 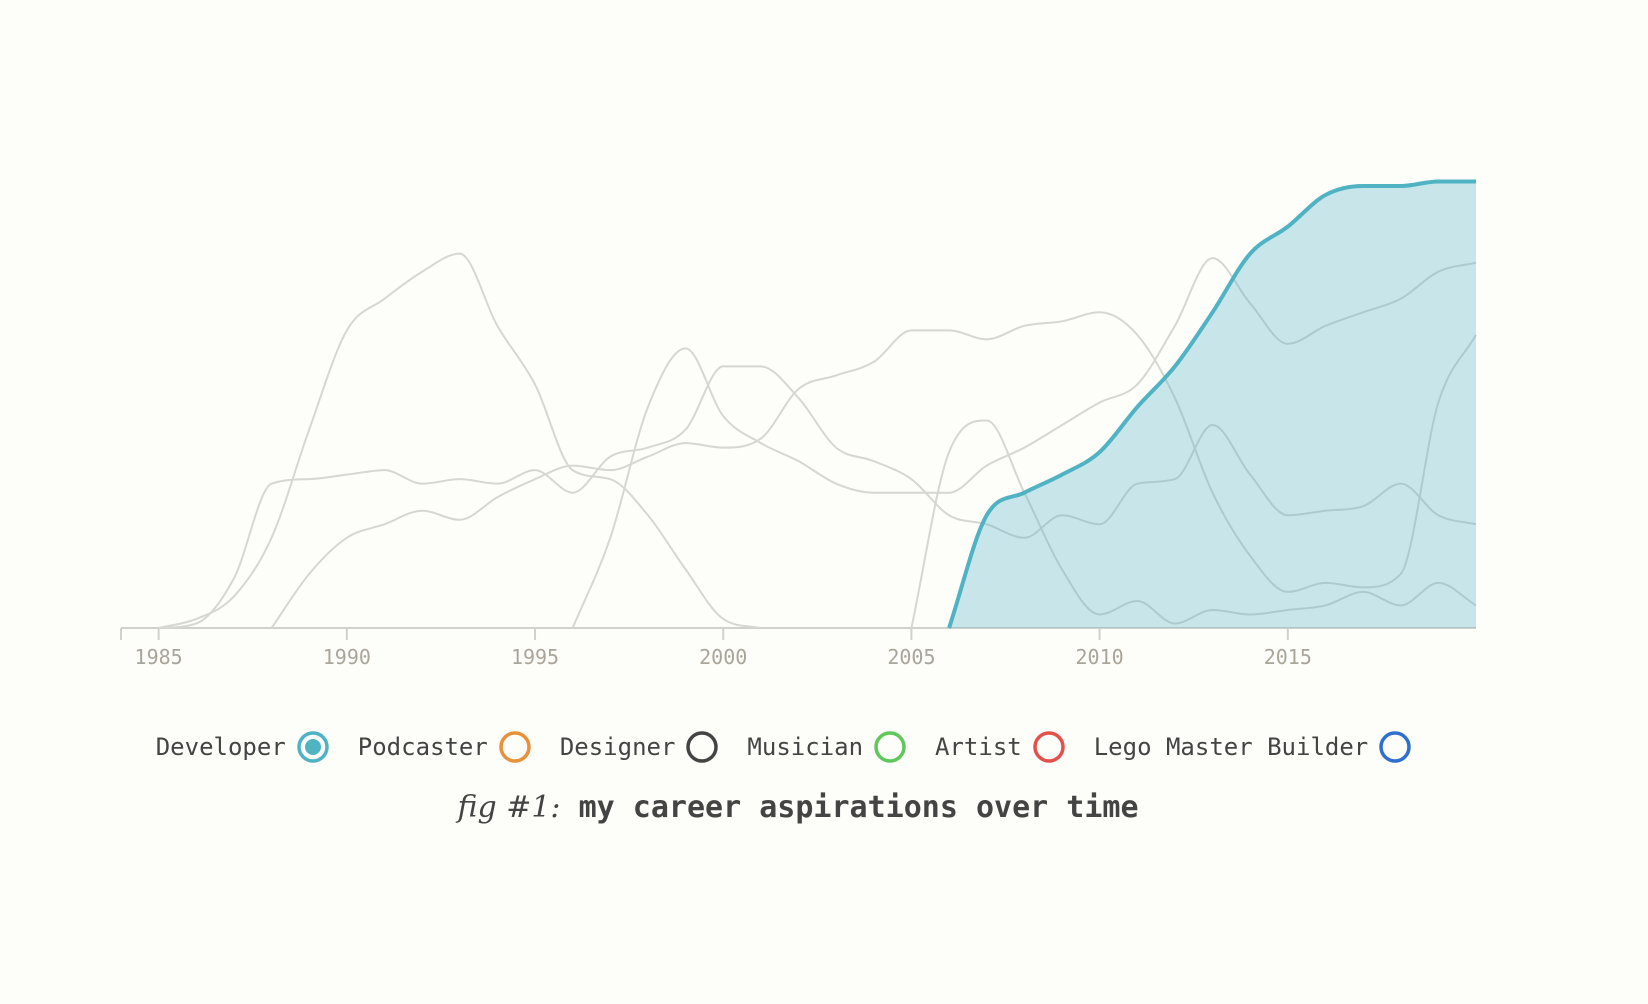 I want to click on legend-item: Lego Master Builder, so click(x=1253, y=747).